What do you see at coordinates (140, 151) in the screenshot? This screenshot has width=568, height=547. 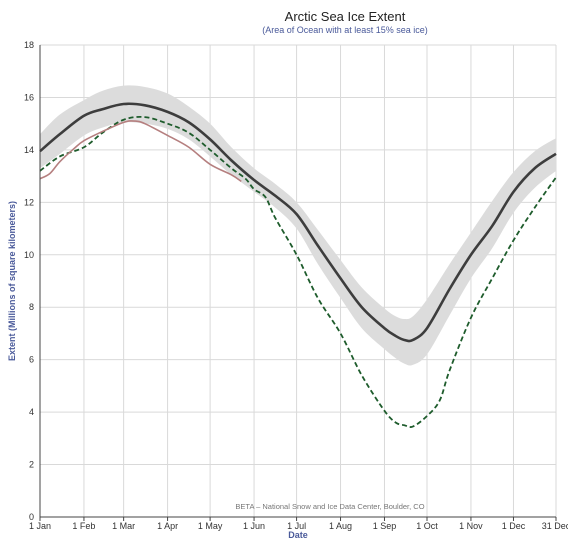 I see `current-series-line` at bounding box center [140, 151].